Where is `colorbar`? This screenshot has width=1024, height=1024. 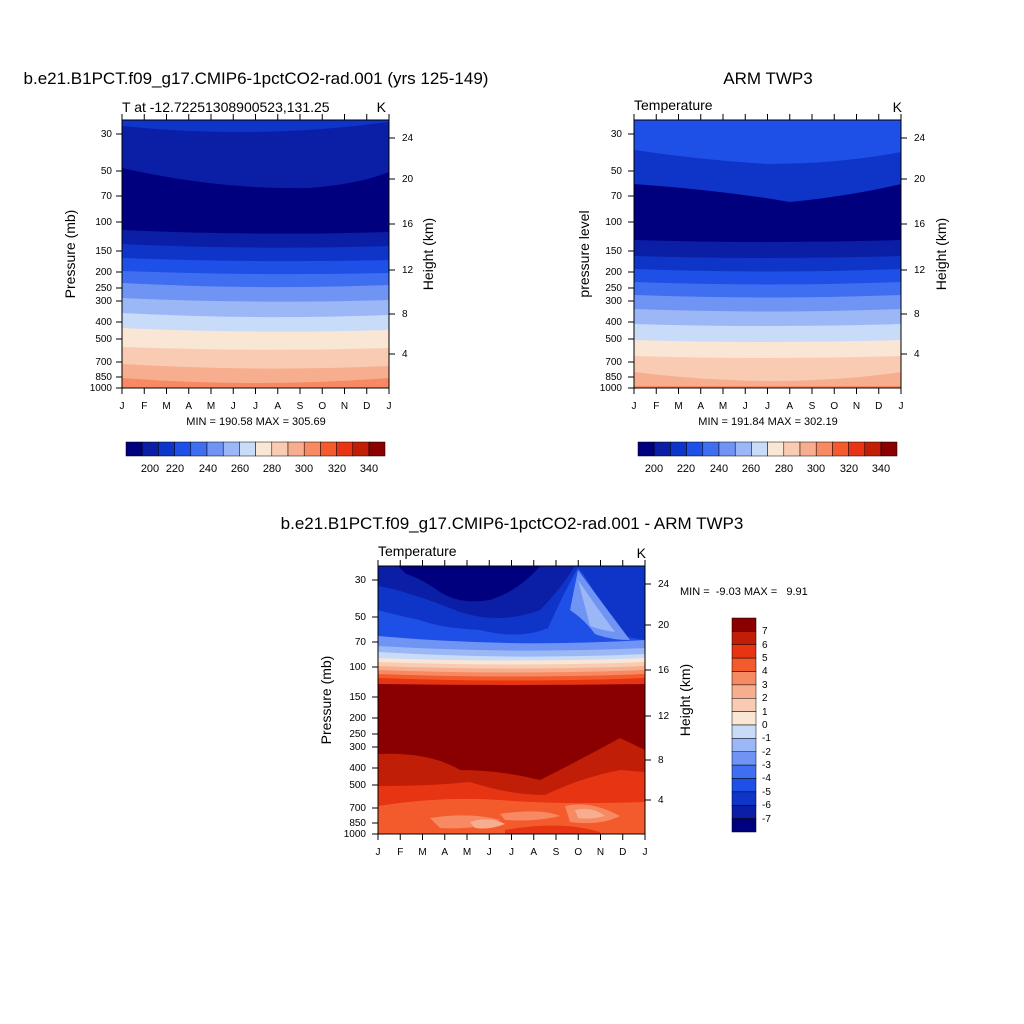 colorbar is located at coordinates (744, 725).